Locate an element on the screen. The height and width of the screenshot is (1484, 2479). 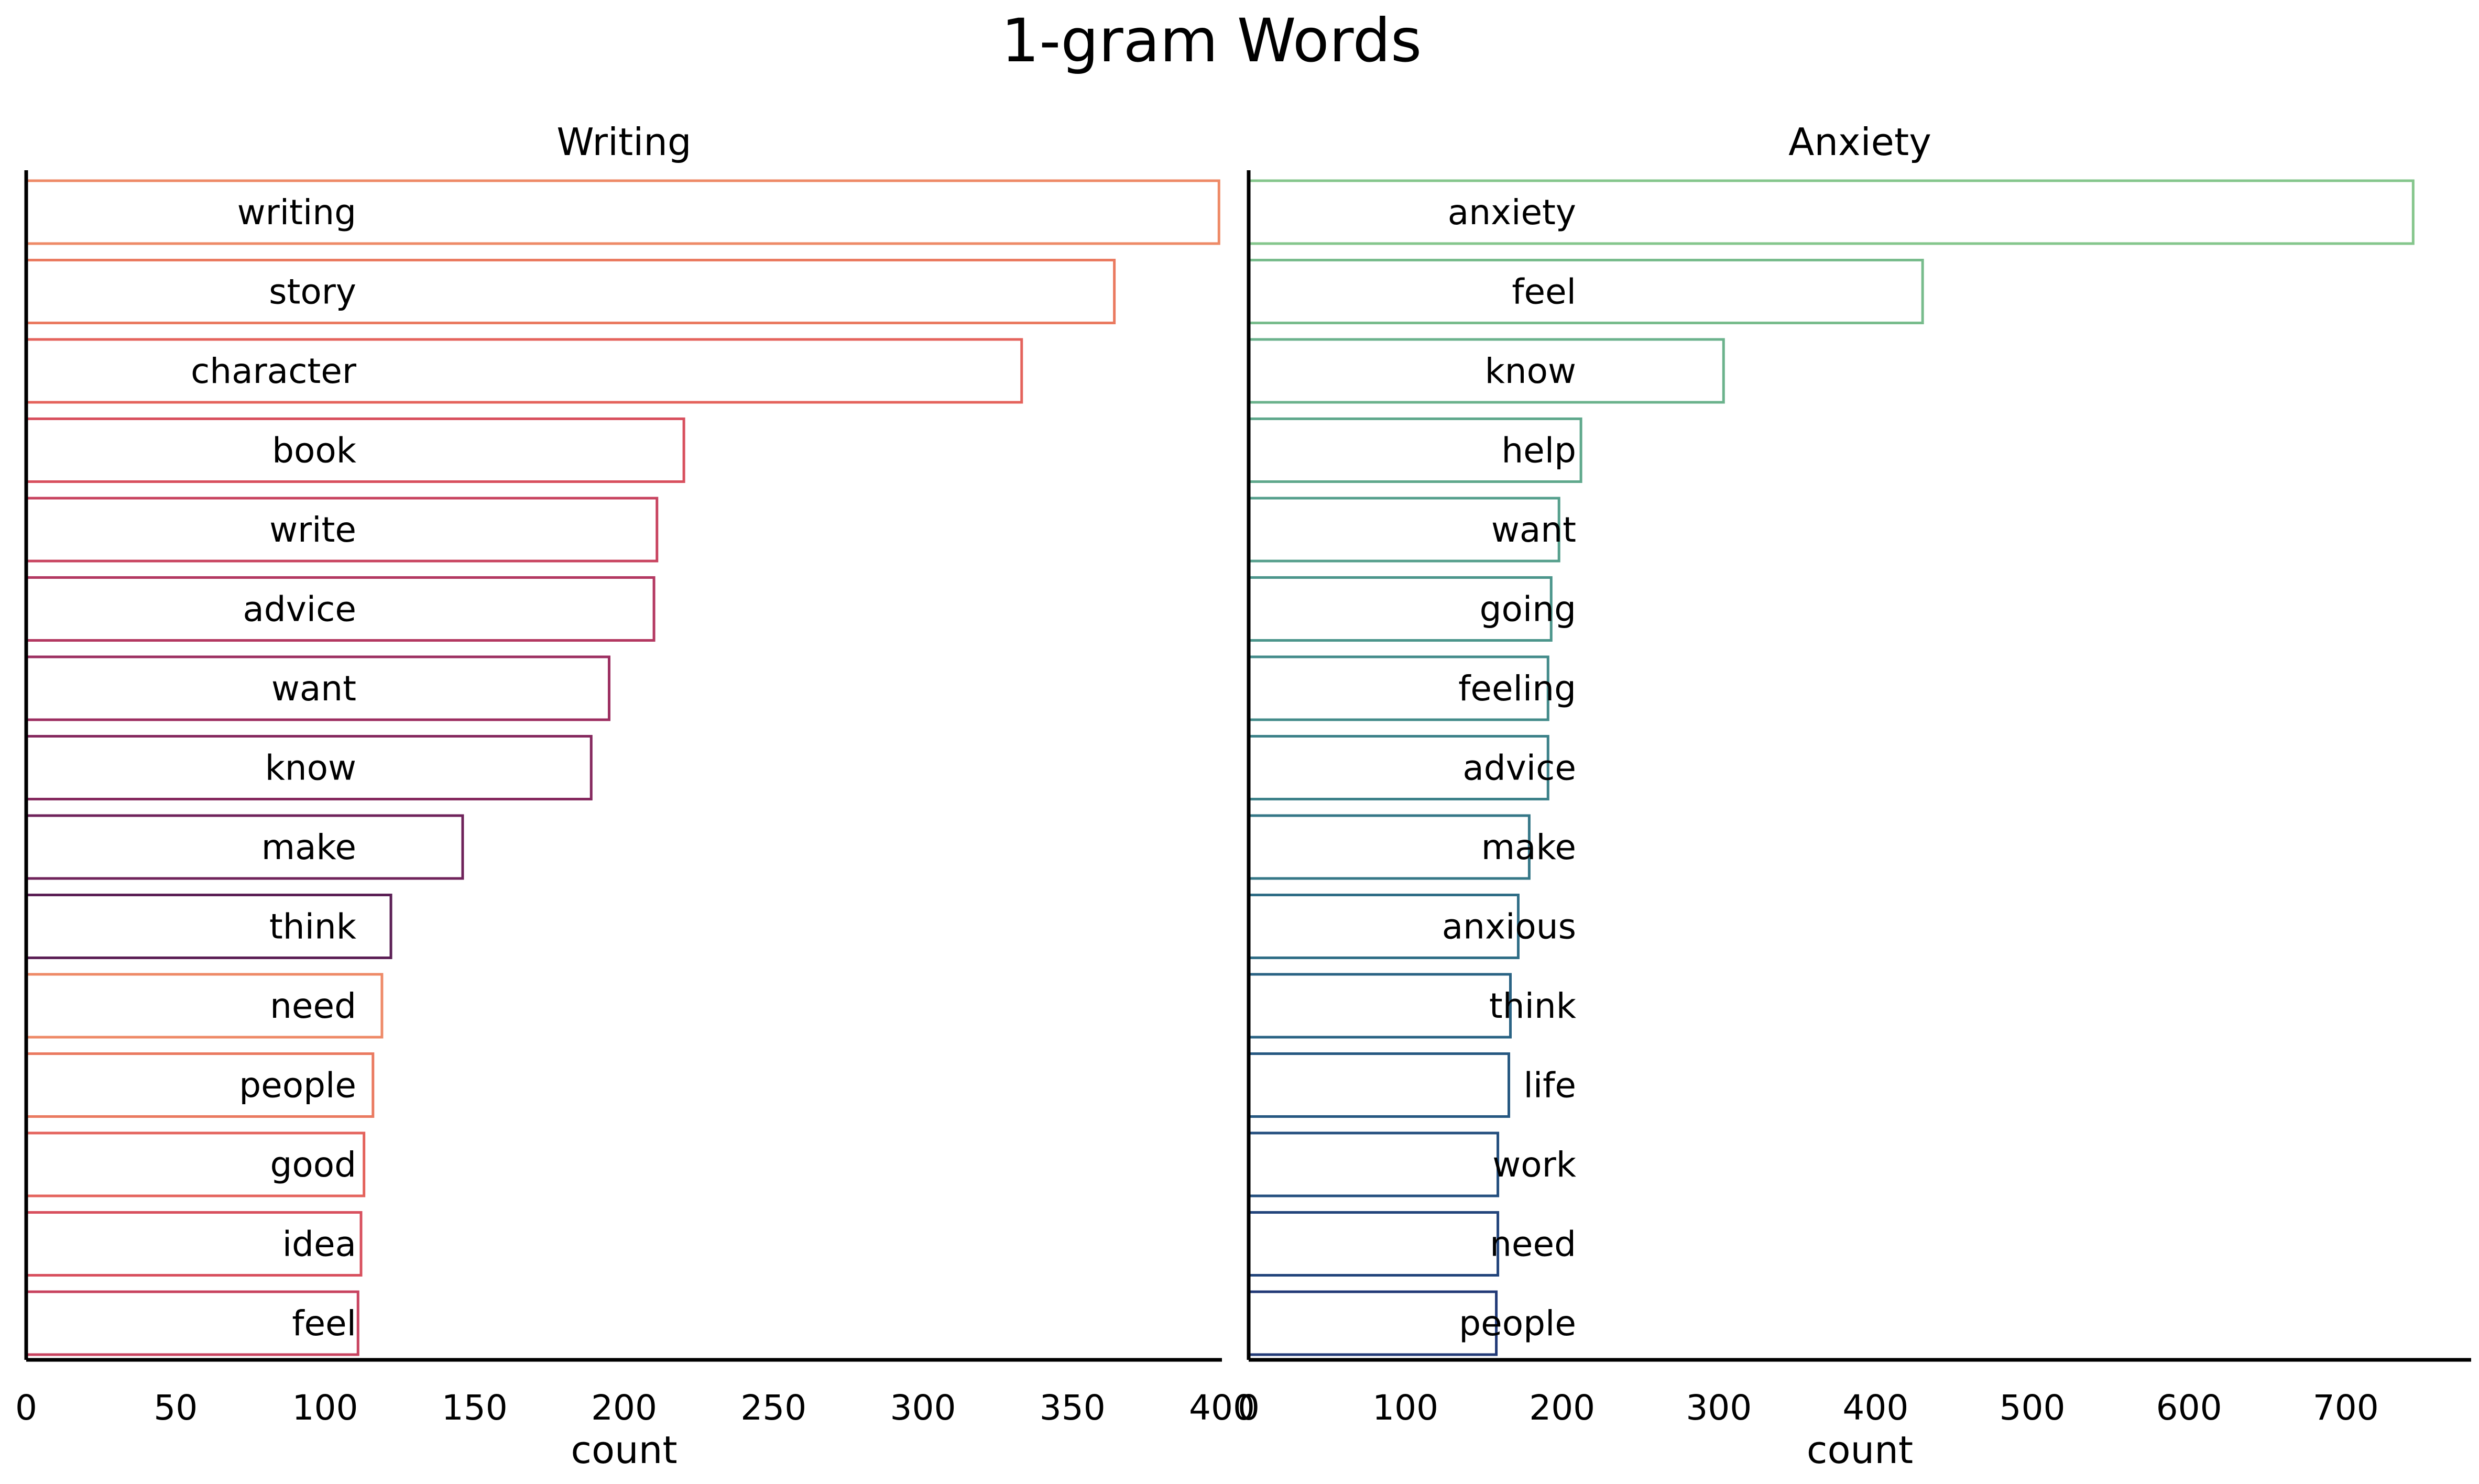
bar-label-writing-want: want is located at coordinates (313, 688).